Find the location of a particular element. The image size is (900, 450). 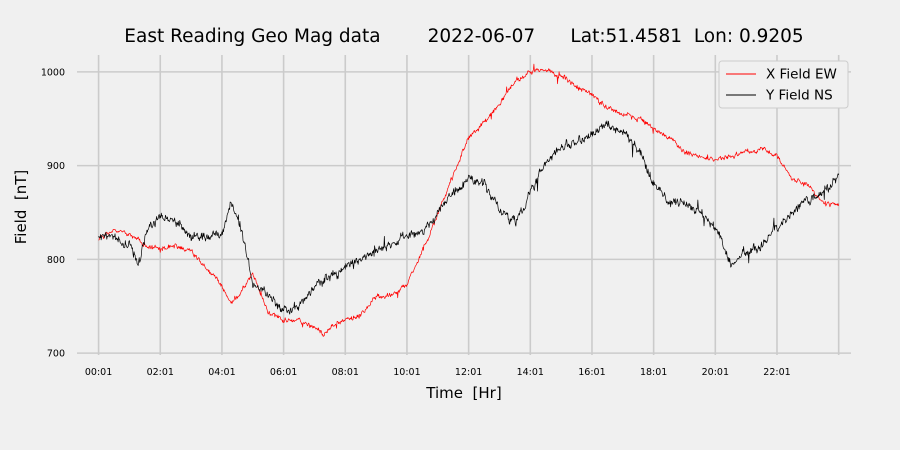

legend: X Field EW Y Field NS is located at coordinates (783, 84).